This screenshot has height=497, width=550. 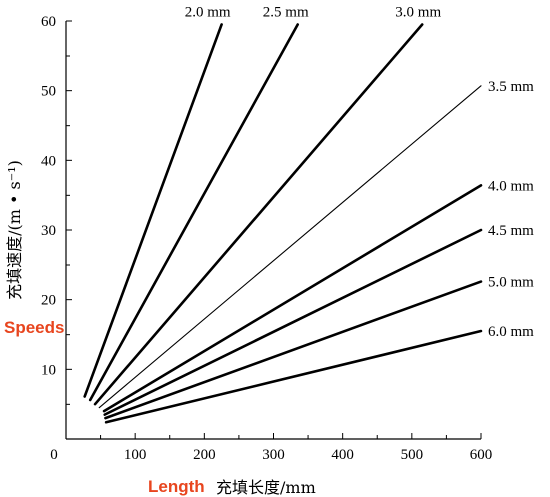 I want to click on series-label: 3.0 mm, so click(x=418, y=12).